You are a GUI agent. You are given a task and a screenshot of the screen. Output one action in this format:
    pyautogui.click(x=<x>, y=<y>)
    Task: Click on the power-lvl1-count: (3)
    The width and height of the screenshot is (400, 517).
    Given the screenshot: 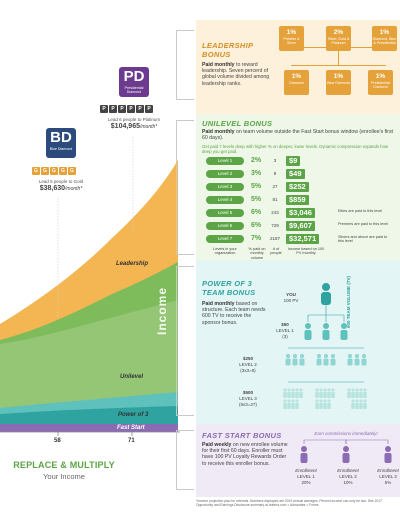 What is the action you would take?
    pyautogui.click(x=285, y=336)
    